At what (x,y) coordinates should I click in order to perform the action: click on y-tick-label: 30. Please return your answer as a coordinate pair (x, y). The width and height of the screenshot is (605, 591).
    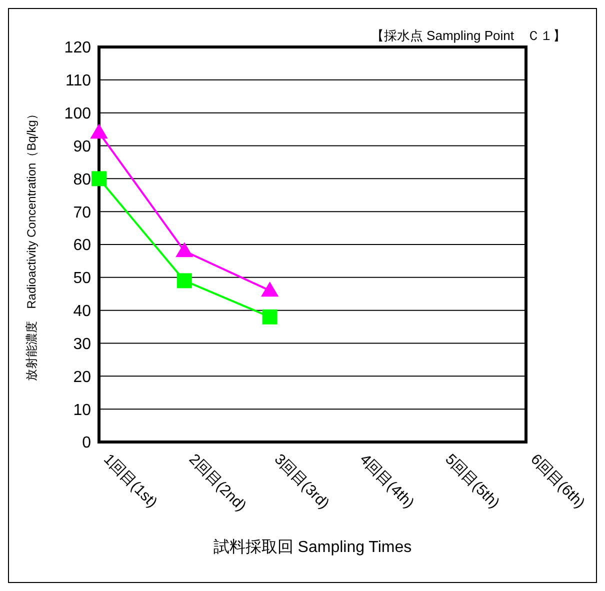
    Looking at the image, I should click on (82, 344).